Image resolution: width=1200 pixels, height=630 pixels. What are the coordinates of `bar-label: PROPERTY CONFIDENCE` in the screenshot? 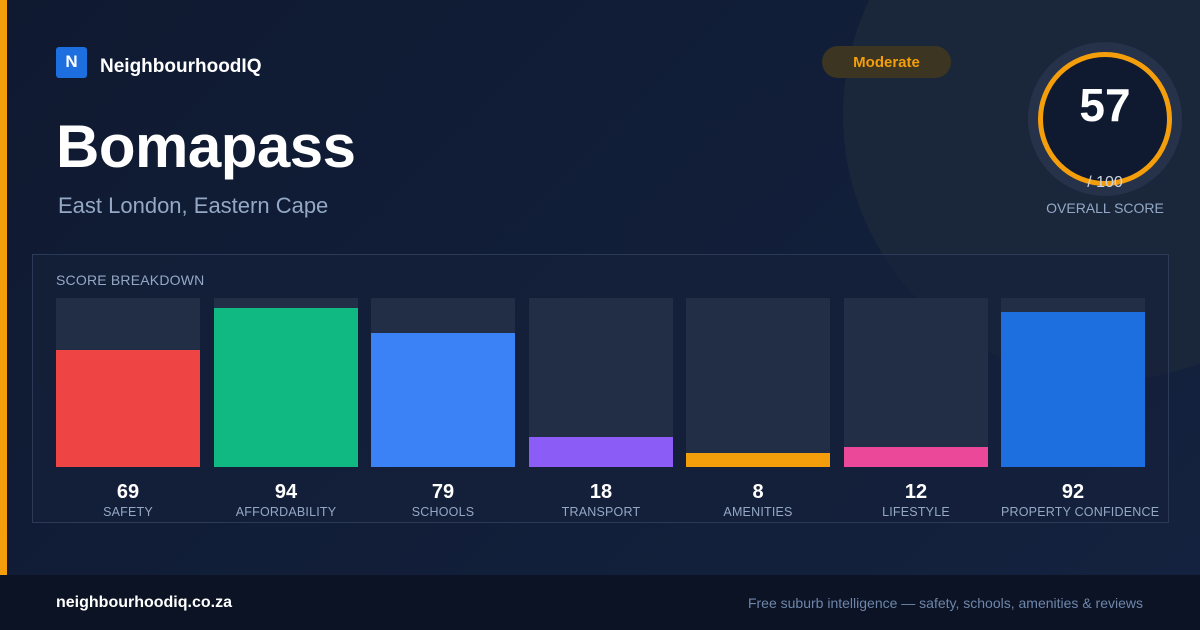 It's located at (1080, 512).